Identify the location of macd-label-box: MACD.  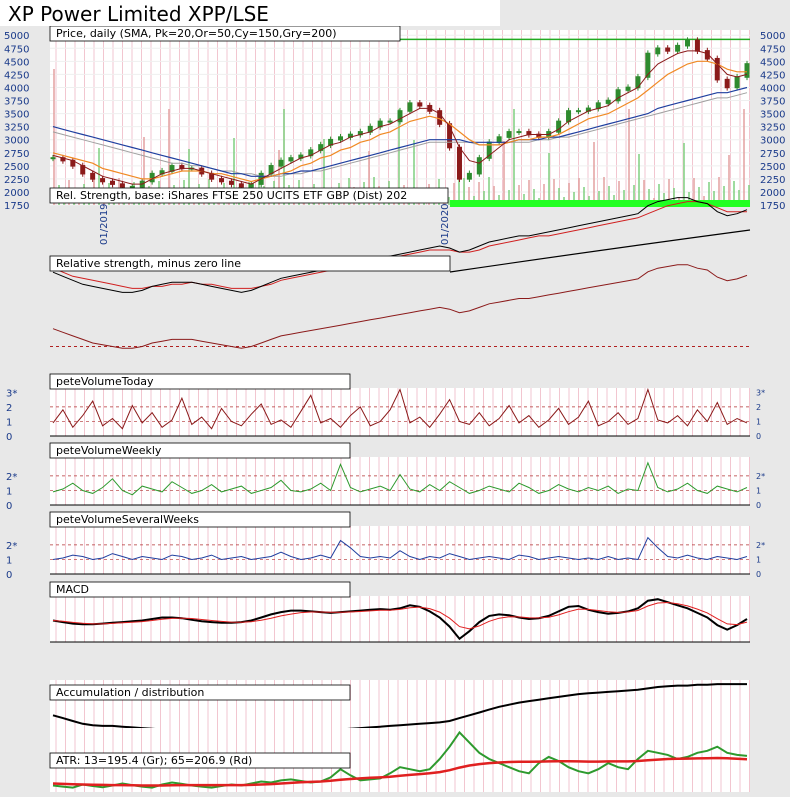
(200, 589).